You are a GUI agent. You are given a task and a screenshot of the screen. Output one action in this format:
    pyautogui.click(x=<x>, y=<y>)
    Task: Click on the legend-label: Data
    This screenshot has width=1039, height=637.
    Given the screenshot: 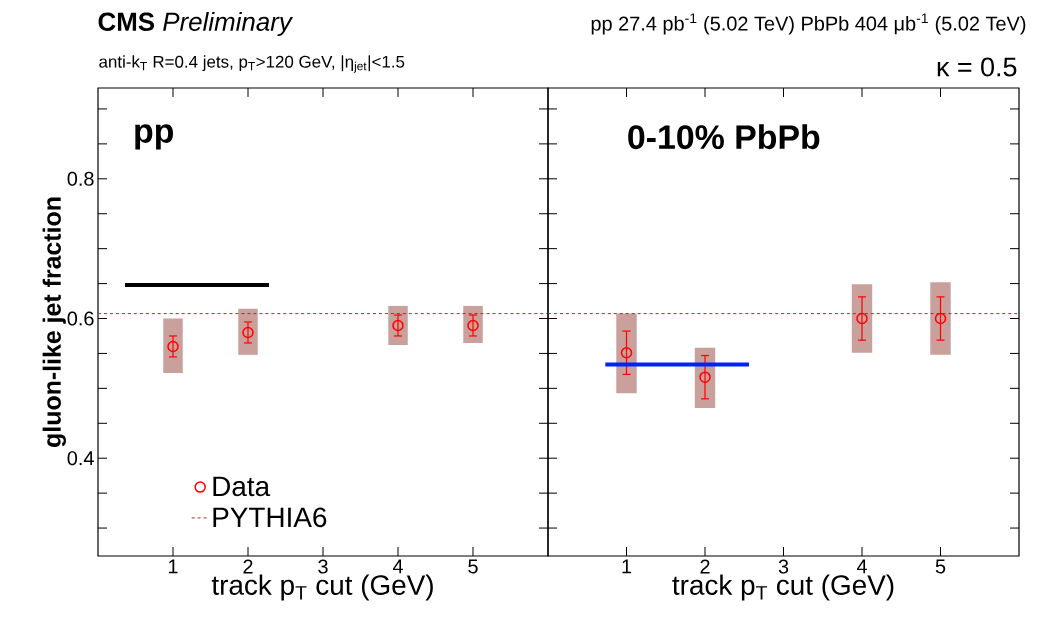 What is the action you would take?
    pyautogui.click(x=242, y=486)
    